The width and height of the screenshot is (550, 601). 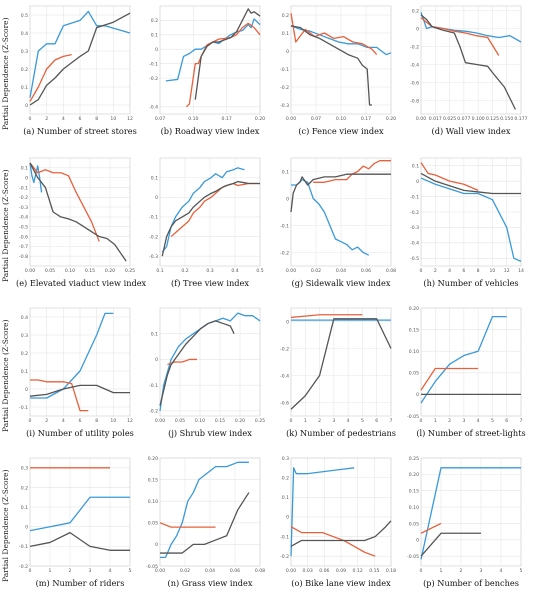 I want to click on chart-svg-b: 0.20.10-0.1-0.2-0.40.07 0.10 0.17 0.20, so click(x=207, y=63).